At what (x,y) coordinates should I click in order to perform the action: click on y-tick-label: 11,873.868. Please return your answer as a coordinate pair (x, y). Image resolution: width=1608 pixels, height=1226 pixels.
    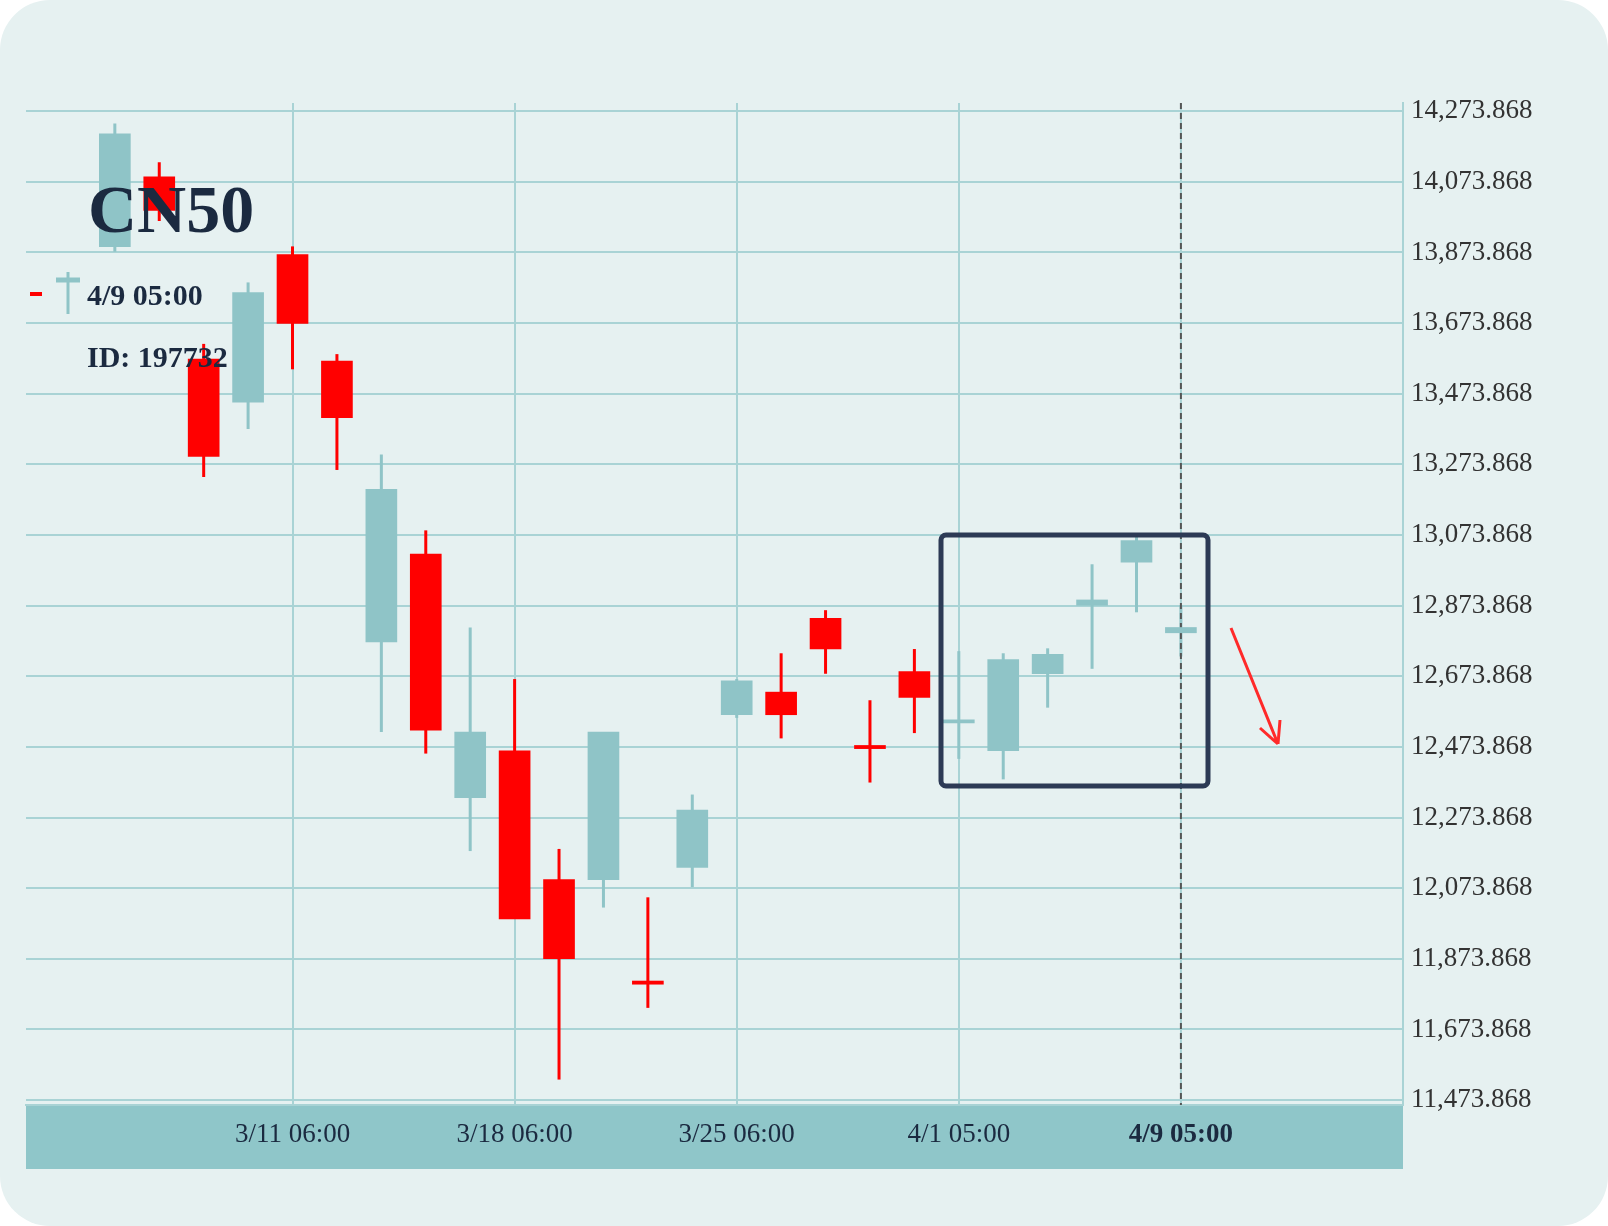
    Looking at the image, I should click on (1471, 956).